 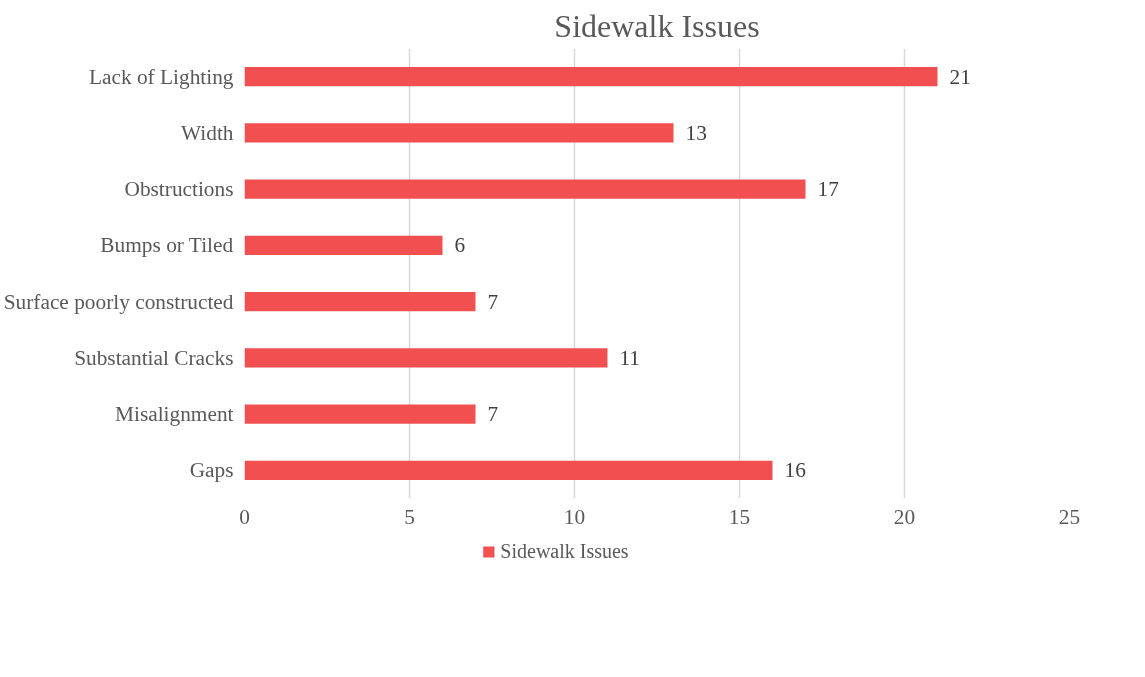 What do you see at coordinates (179, 189) in the screenshot?
I see `y-tick-label: Obstructions` at bounding box center [179, 189].